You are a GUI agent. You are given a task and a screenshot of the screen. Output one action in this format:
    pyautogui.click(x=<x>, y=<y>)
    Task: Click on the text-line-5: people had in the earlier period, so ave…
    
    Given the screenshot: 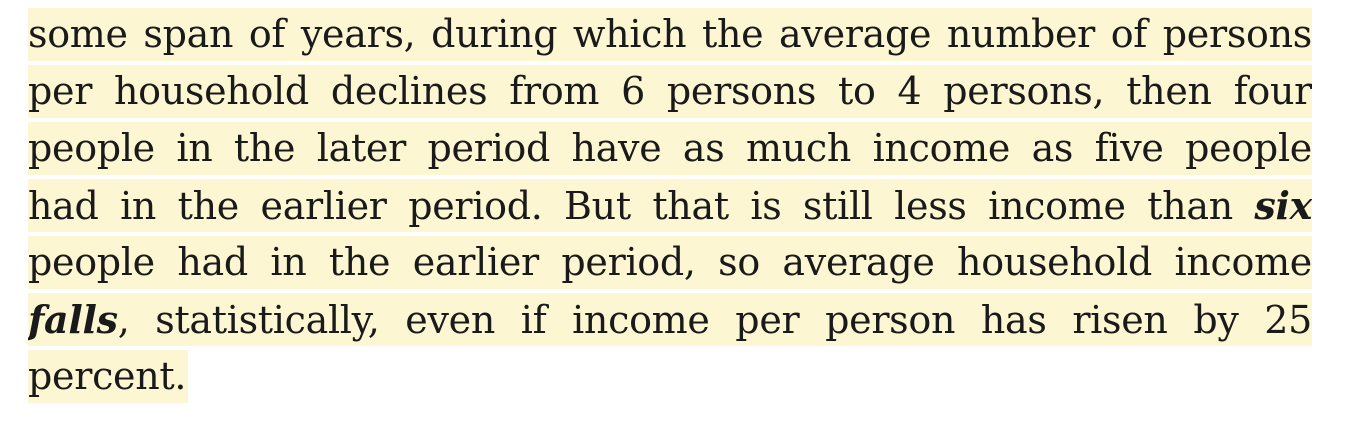 What is the action you would take?
    pyautogui.click(x=670, y=262)
    